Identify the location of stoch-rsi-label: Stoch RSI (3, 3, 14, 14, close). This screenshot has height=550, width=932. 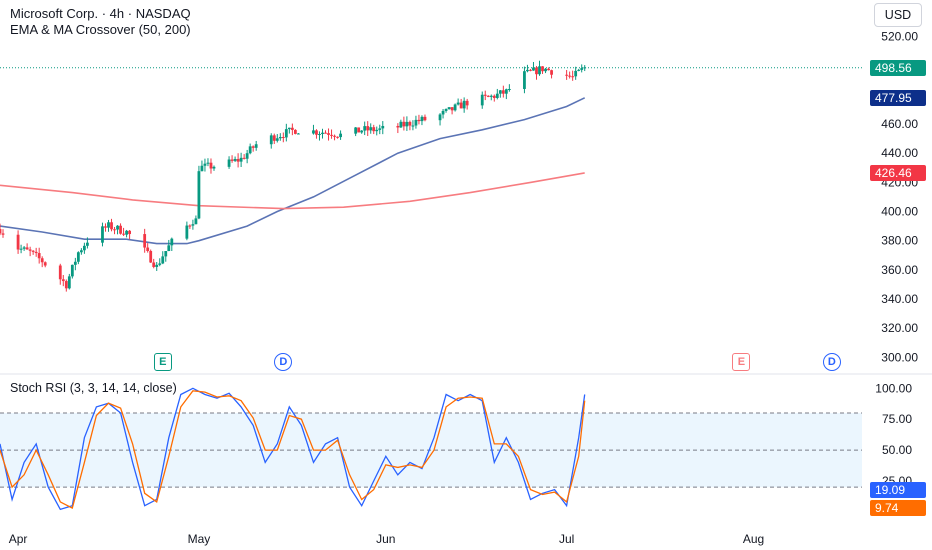
(93, 388).